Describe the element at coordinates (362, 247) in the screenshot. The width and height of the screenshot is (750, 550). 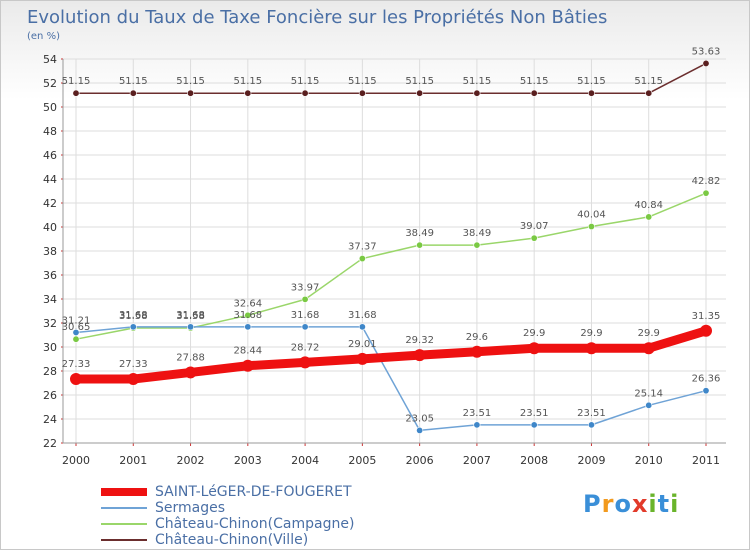
I see `data-label: 37.37` at that location.